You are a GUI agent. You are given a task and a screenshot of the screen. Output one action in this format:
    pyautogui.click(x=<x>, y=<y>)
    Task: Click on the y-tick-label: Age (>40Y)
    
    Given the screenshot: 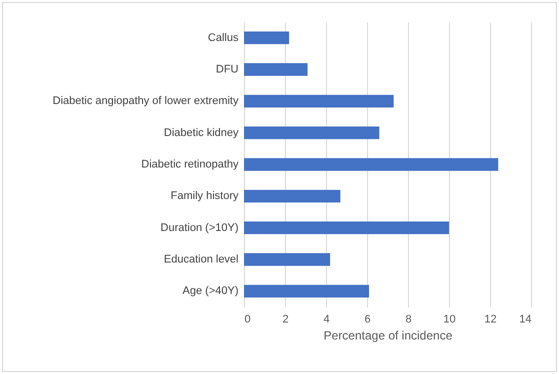 What is the action you would take?
    pyautogui.click(x=210, y=291)
    